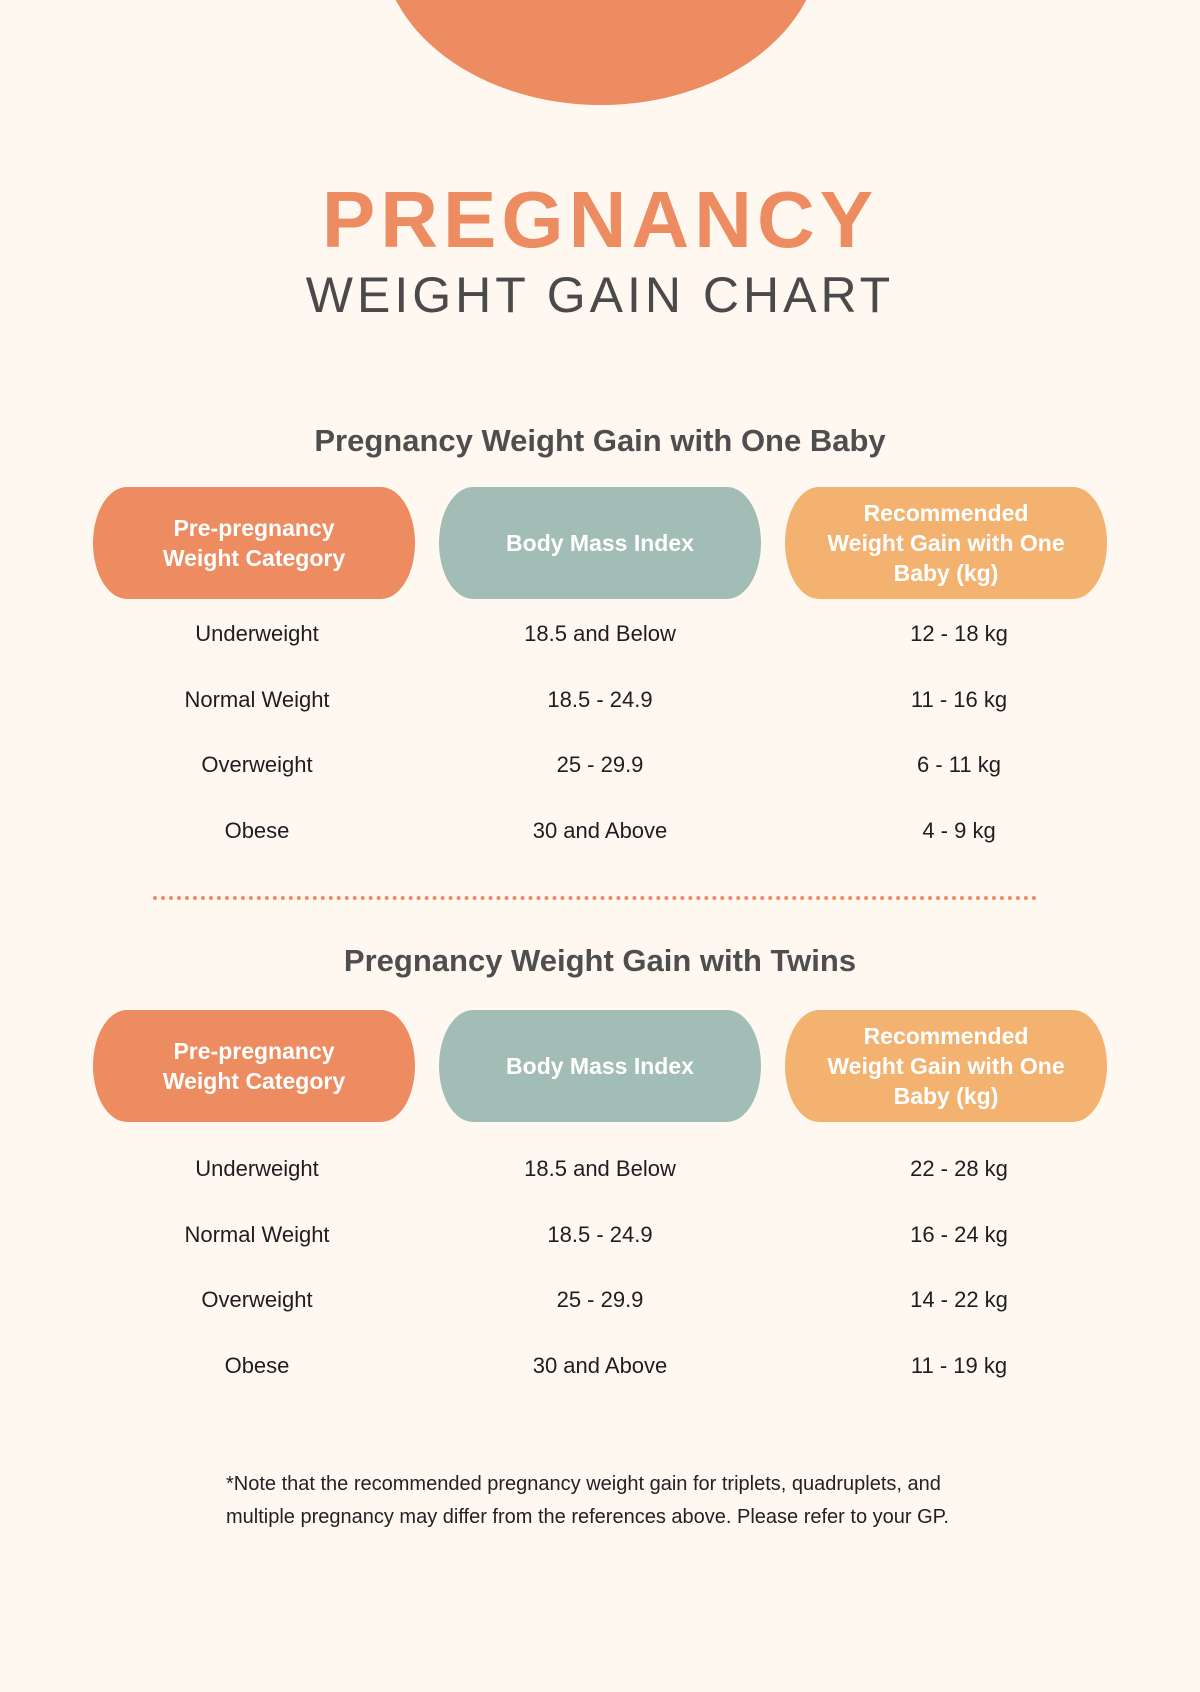  I want to click on table-cell-gain: 11 - 19 kg, so click(959, 1365).